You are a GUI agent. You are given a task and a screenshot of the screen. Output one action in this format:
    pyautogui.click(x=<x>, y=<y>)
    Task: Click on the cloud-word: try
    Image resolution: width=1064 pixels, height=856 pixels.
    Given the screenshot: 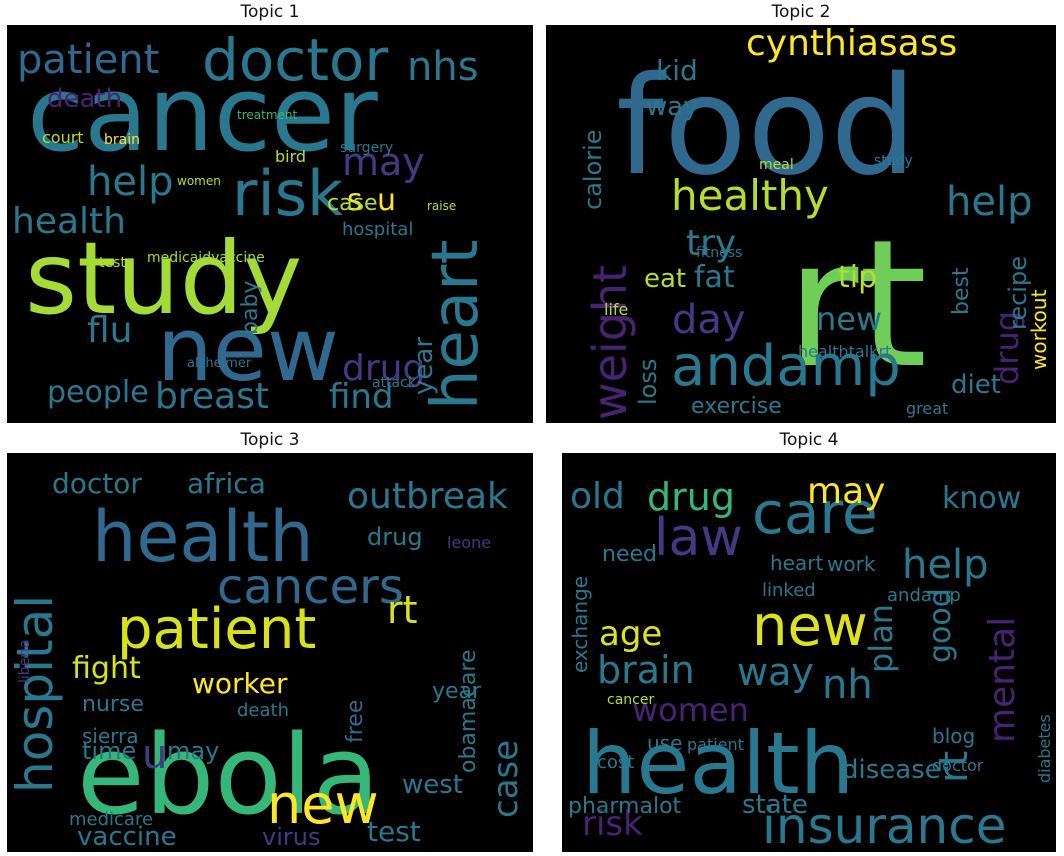 What is the action you would take?
    pyautogui.click(x=711, y=243)
    